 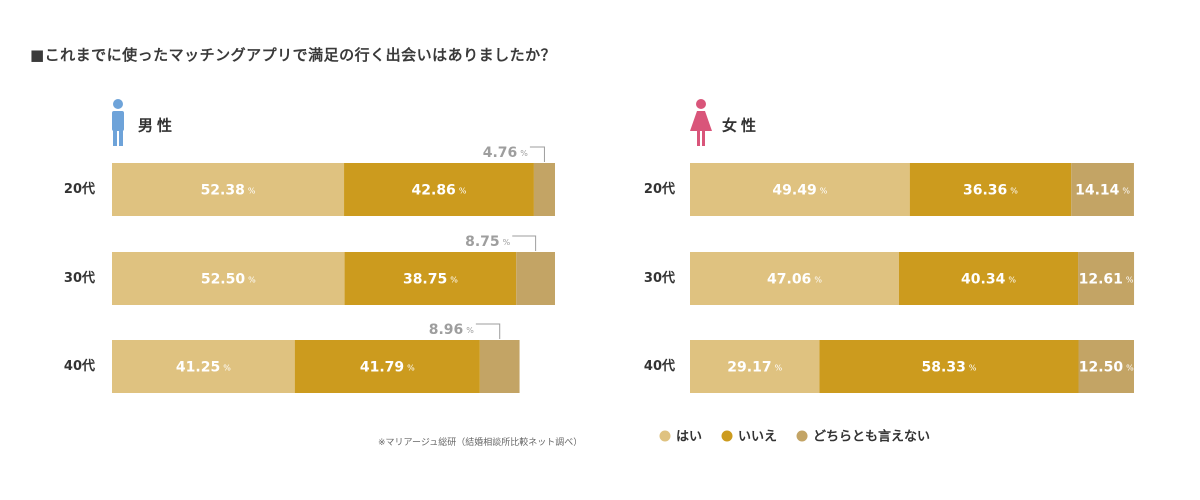 I want to click on data-label: 38.75%, so click(x=430, y=280).